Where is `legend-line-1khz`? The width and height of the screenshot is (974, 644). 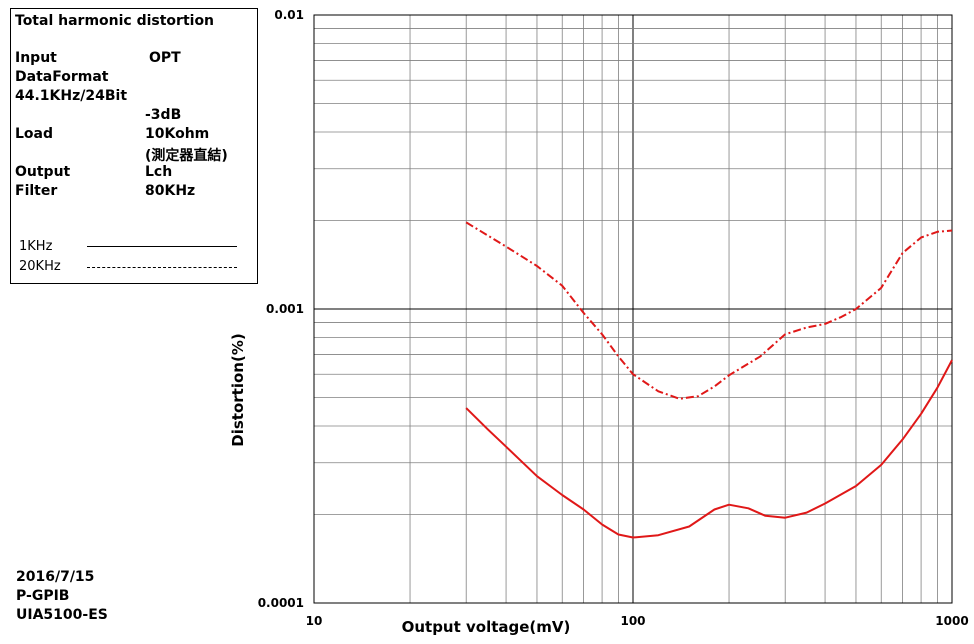 legend-line-1khz is located at coordinates (162, 246).